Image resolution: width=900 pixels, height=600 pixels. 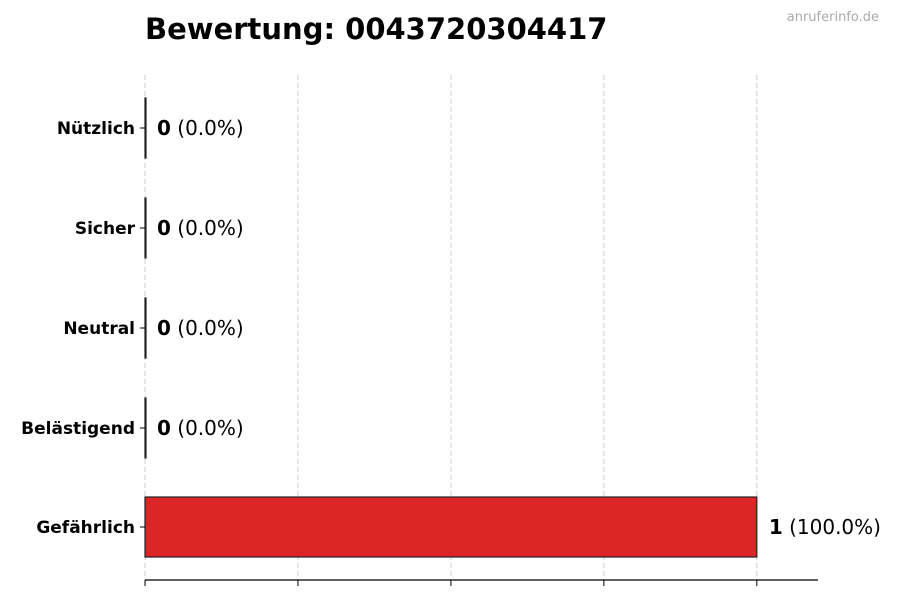 What do you see at coordinates (78, 429) in the screenshot?
I see `category-label: Belästigend` at bounding box center [78, 429].